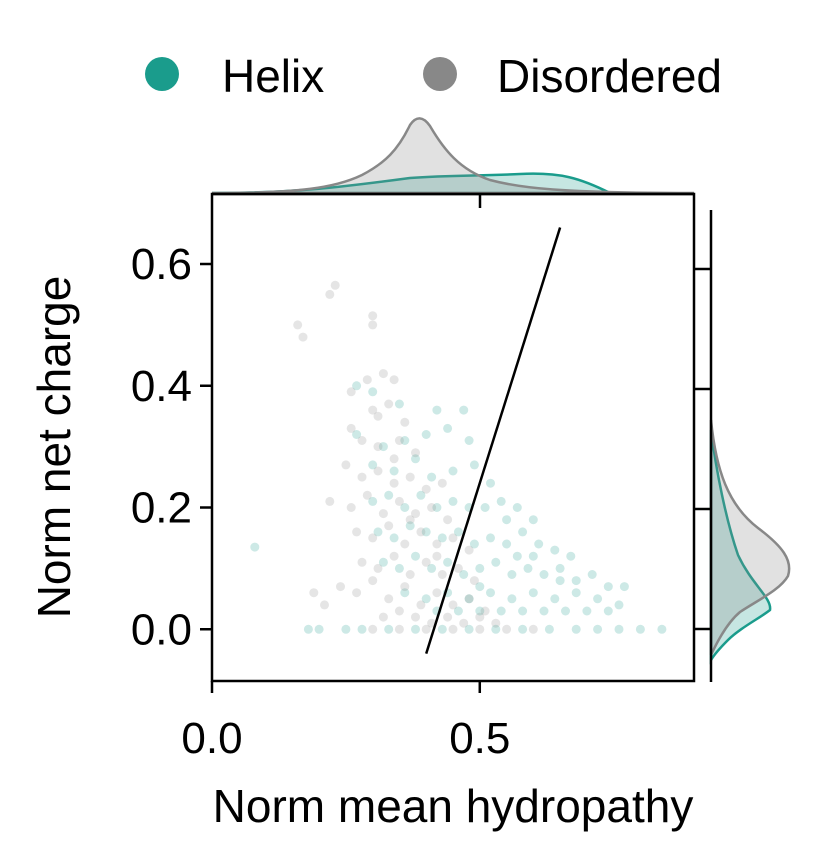  What do you see at coordinates (609, 76) in the screenshot?
I see `legend-label-disordered: Disordered` at bounding box center [609, 76].